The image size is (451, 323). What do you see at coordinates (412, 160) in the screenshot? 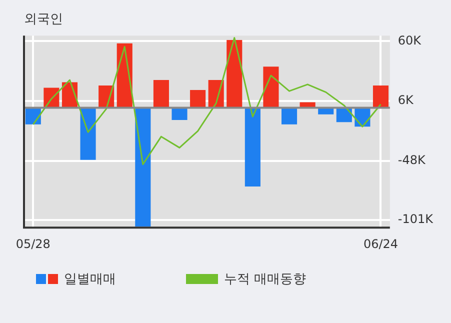
I see `y-tick-label: -48K` at bounding box center [412, 160].